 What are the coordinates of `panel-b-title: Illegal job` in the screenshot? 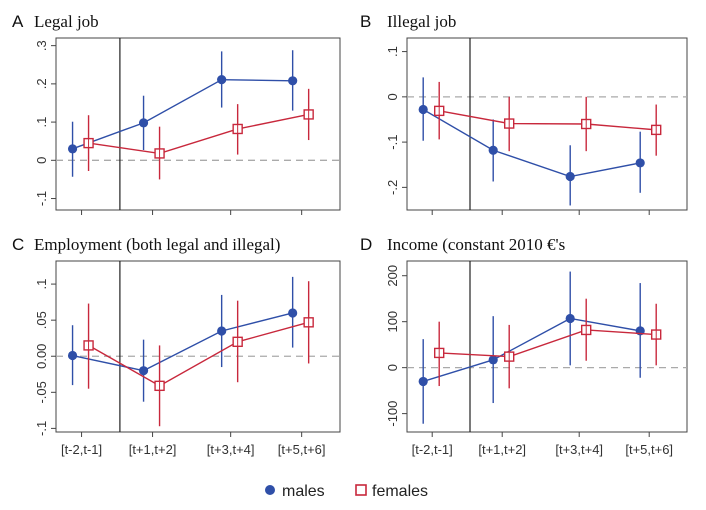 It's located at (421, 21).